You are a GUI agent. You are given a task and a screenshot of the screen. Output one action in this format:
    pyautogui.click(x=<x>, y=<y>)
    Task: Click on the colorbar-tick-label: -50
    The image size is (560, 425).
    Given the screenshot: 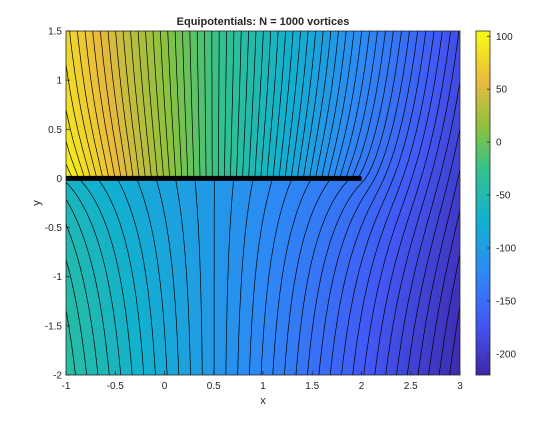 What is the action you would take?
    pyautogui.click(x=503, y=196)
    